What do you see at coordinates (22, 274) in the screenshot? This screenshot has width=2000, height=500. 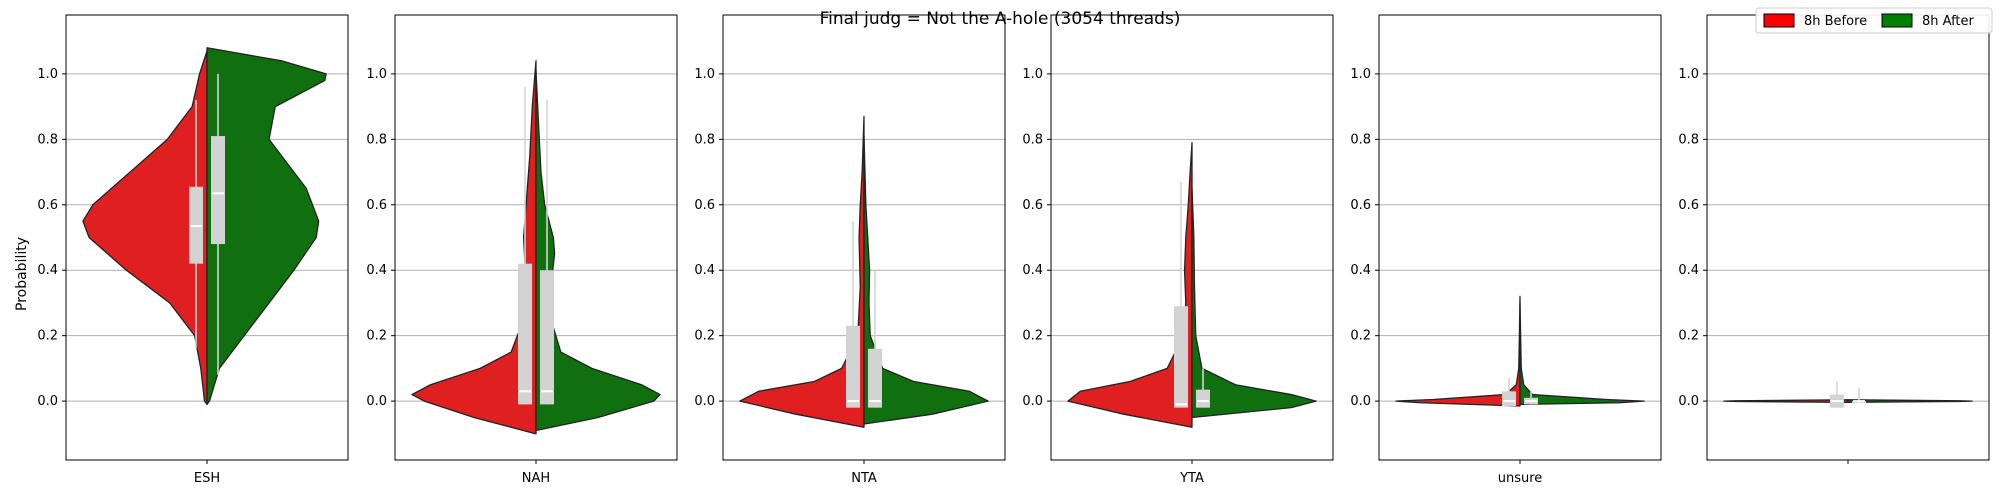 I see `y-axis-label: Probability` at bounding box center [22, 274].